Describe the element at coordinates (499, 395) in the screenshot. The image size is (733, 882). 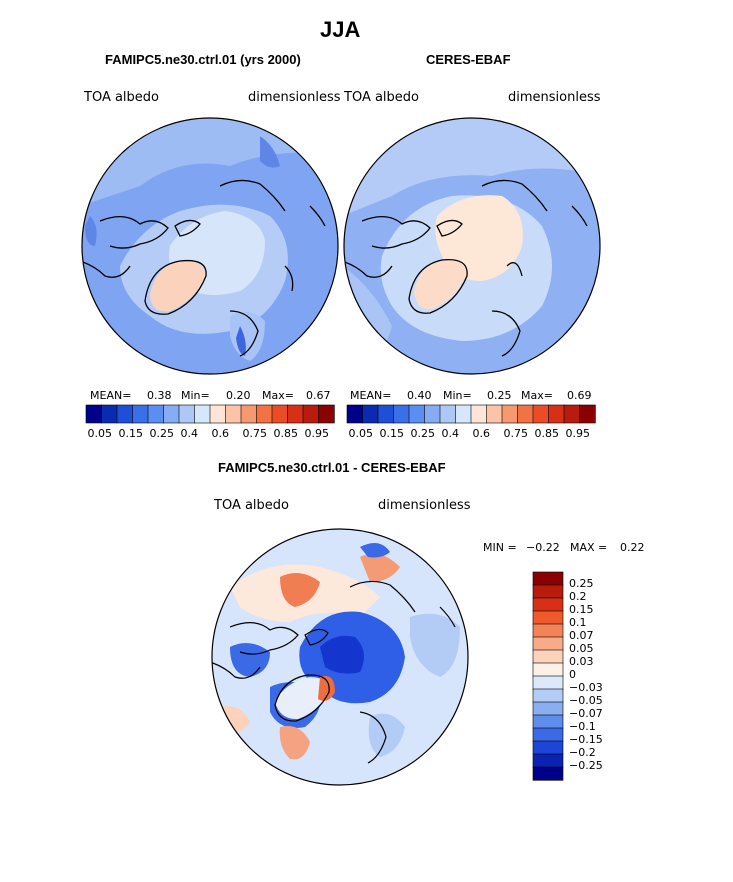
I see `obs-min-value: 0.25` at that location.